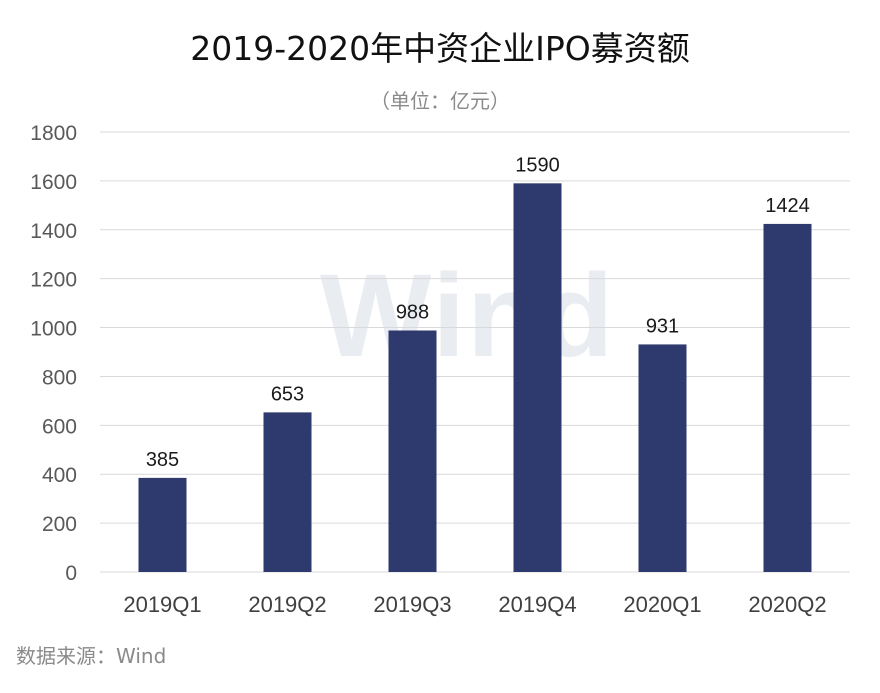 The width and height of the screenshot is (880, 693). What do you see at coordinates (287, 394) in the screenshot?
I see `data-label: 653` at bounding box center [287, 394].